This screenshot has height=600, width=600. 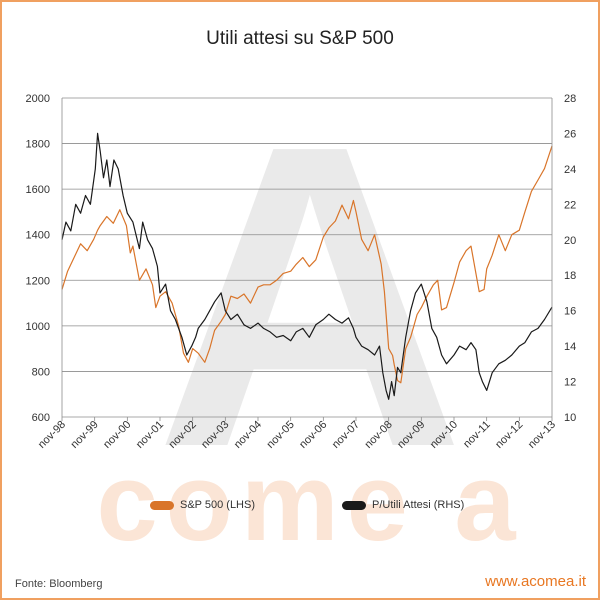 What do you see at coordinates (162, 505) in the screenshot?
I see `legend-sp500-swatch` at bounding box center [162, 505].